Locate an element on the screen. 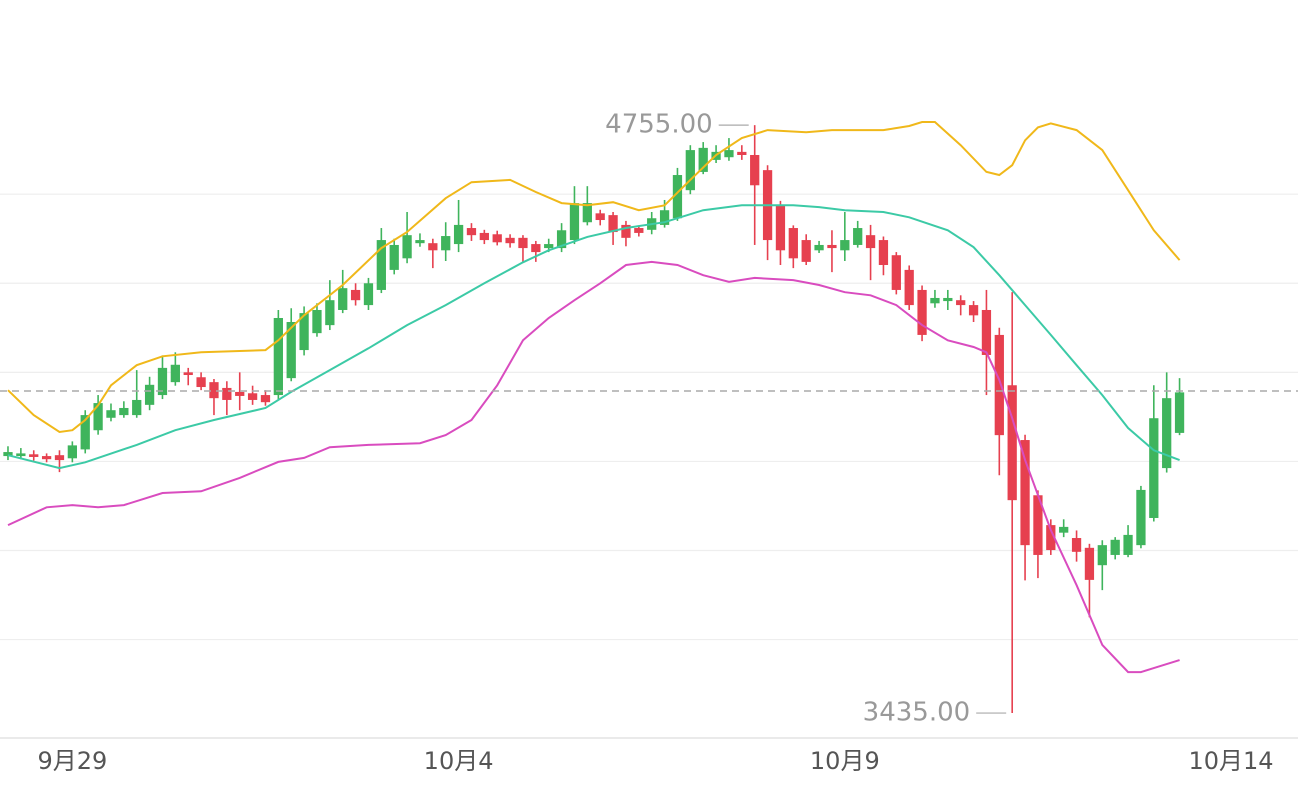  annotation-label: 4755.00 is located at coordinates (659, 125).